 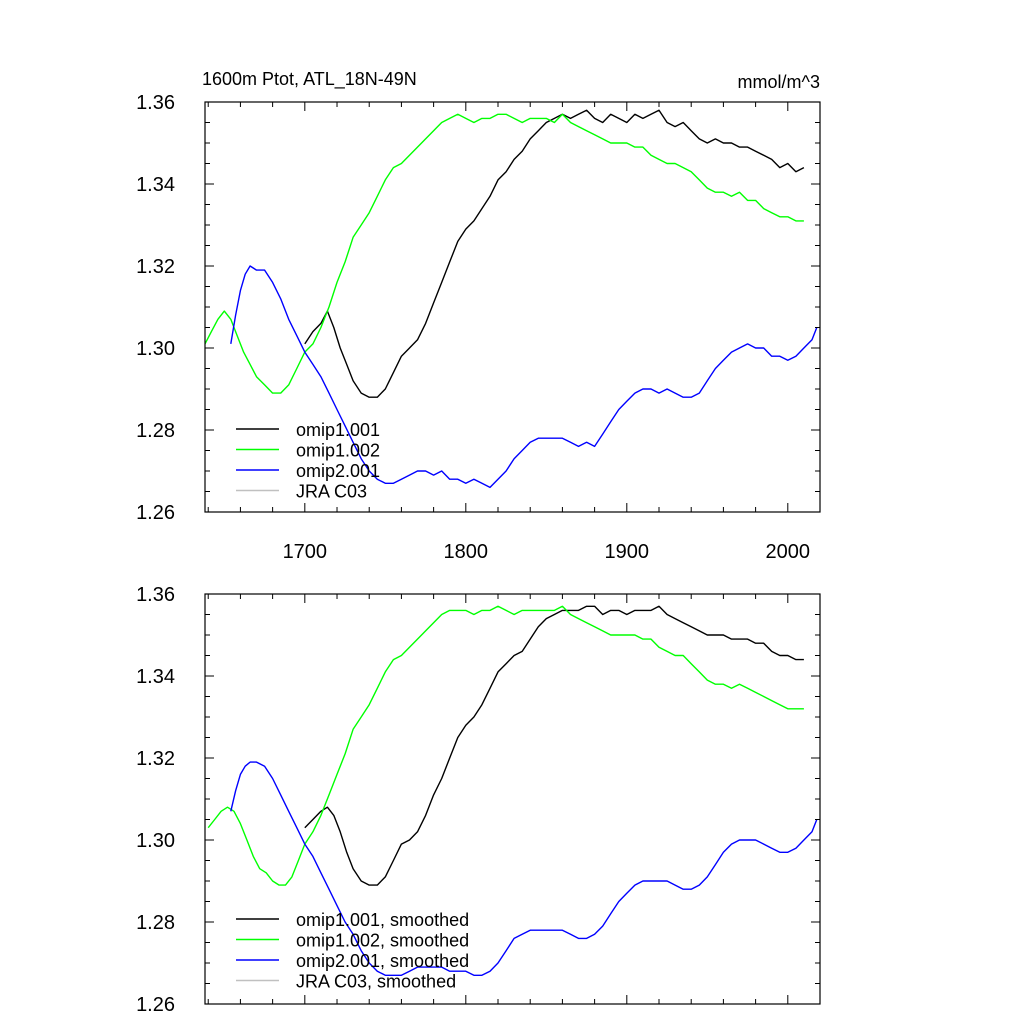 What do you see at coordinates (338, 451) in the screenshot?
I see `legend-label: omip1.002` at bounding box center [338, 451].